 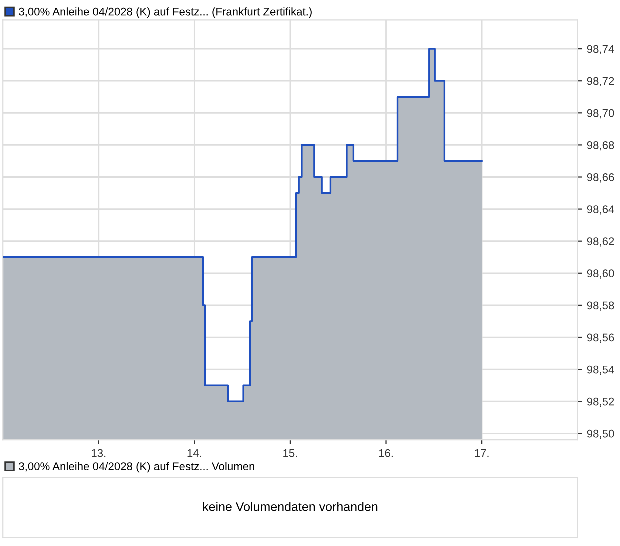 What do you see at coordinates (600, 306) in the screenshot?
I see `y-tick-label: 98,58` at bounding box center [600, 306].